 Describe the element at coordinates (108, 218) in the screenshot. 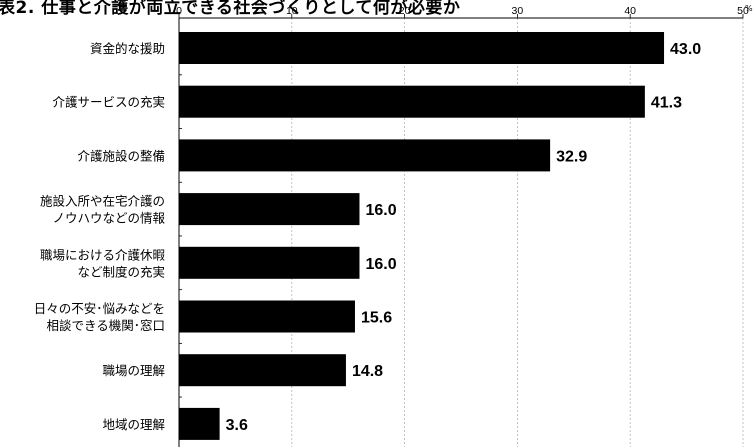

I see `category-label: ノウハウなどの情報` at that location.